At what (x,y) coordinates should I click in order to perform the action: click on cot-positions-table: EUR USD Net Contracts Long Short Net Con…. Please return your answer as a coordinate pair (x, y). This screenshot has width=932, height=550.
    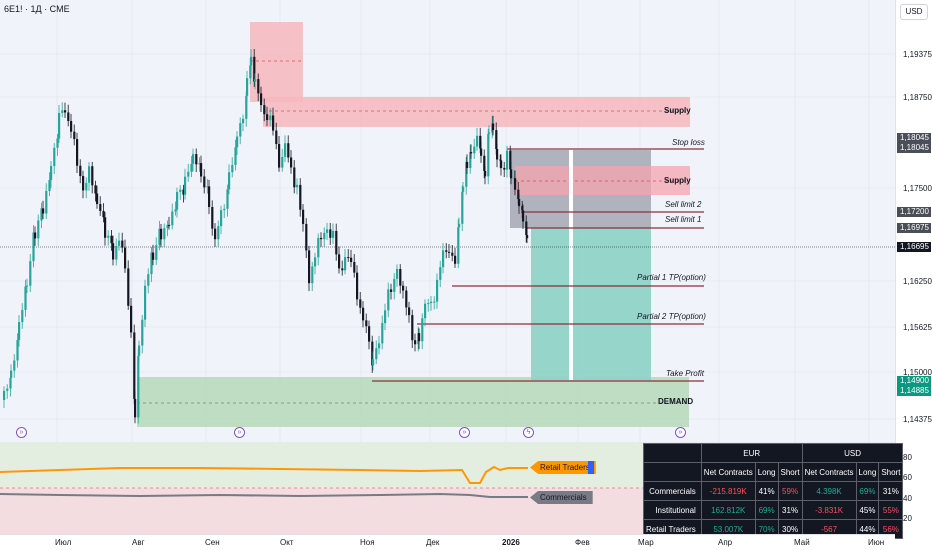
    Looking at the image, I should click on (773, 491).